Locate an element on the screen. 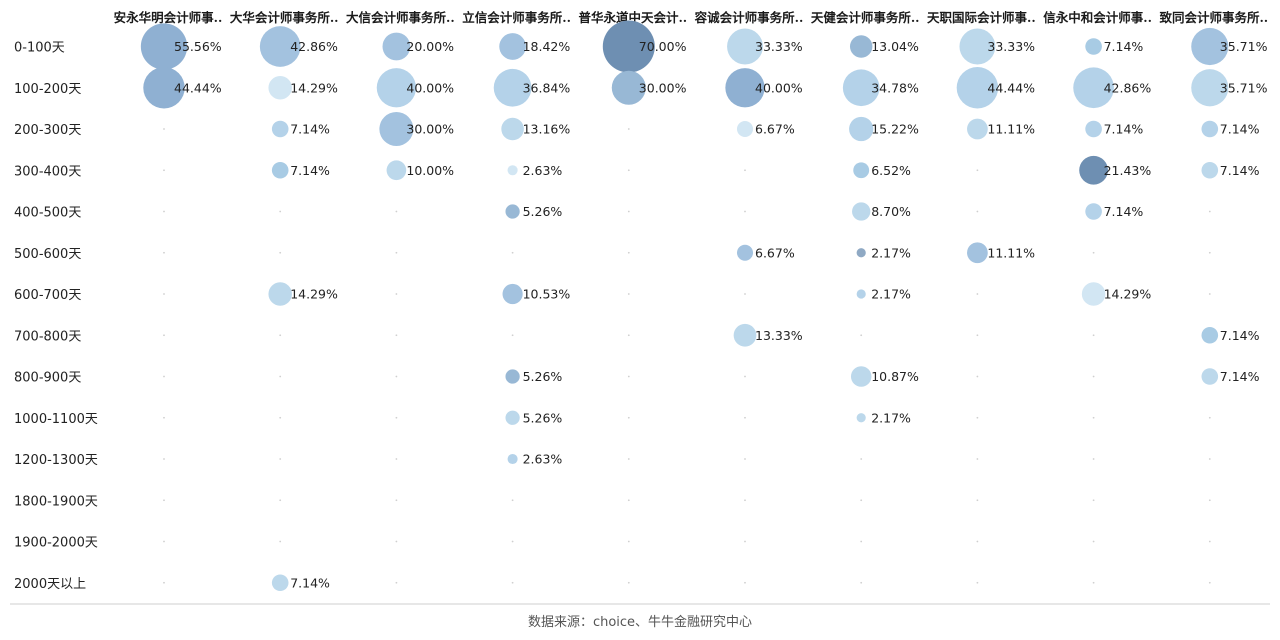  row-label: 700-800天 is located at coordinates (47, 336).